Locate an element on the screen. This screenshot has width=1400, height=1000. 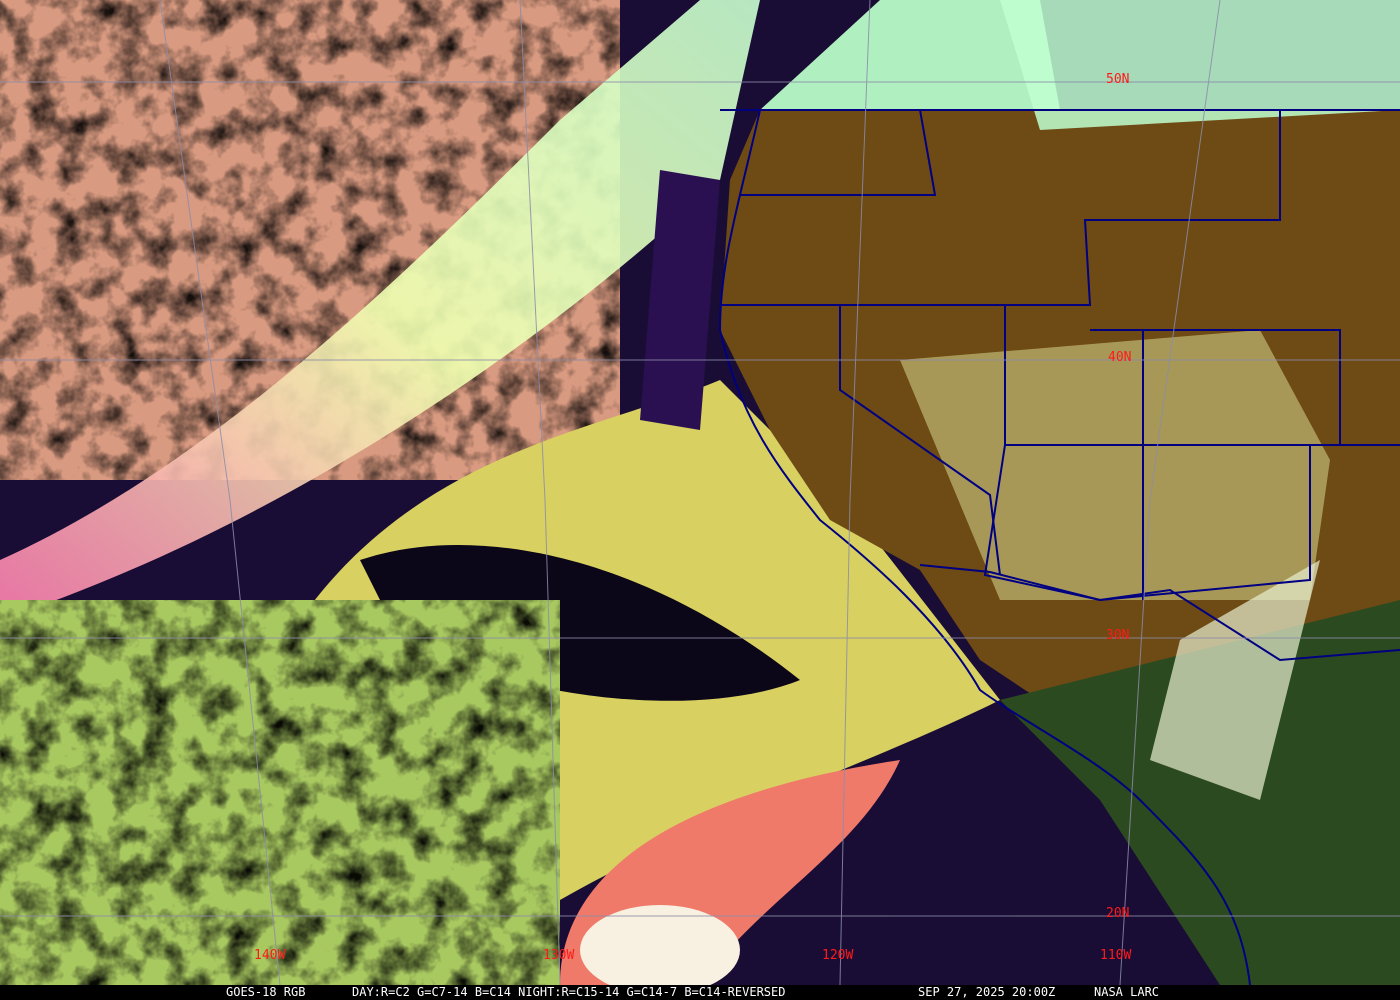
longitude-label-130w: 130W is located at coordinates (559, 955).